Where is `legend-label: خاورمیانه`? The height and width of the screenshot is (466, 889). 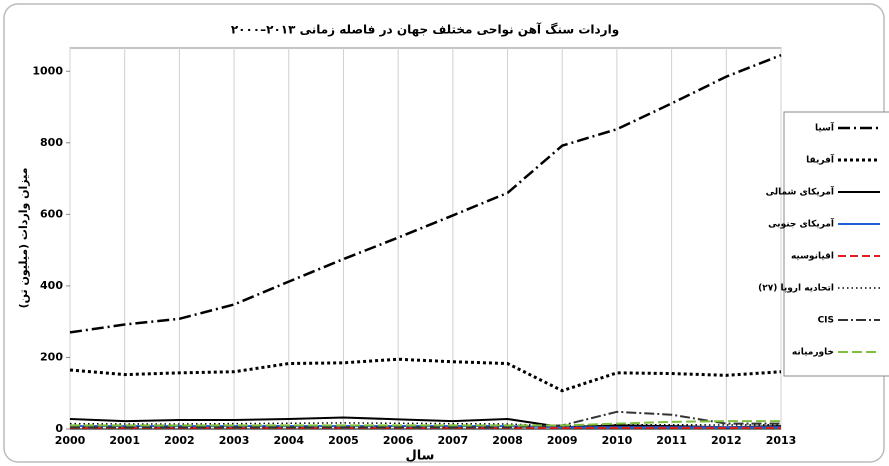 legend-label: خاورمیانه is located at coordinates (813, 353).